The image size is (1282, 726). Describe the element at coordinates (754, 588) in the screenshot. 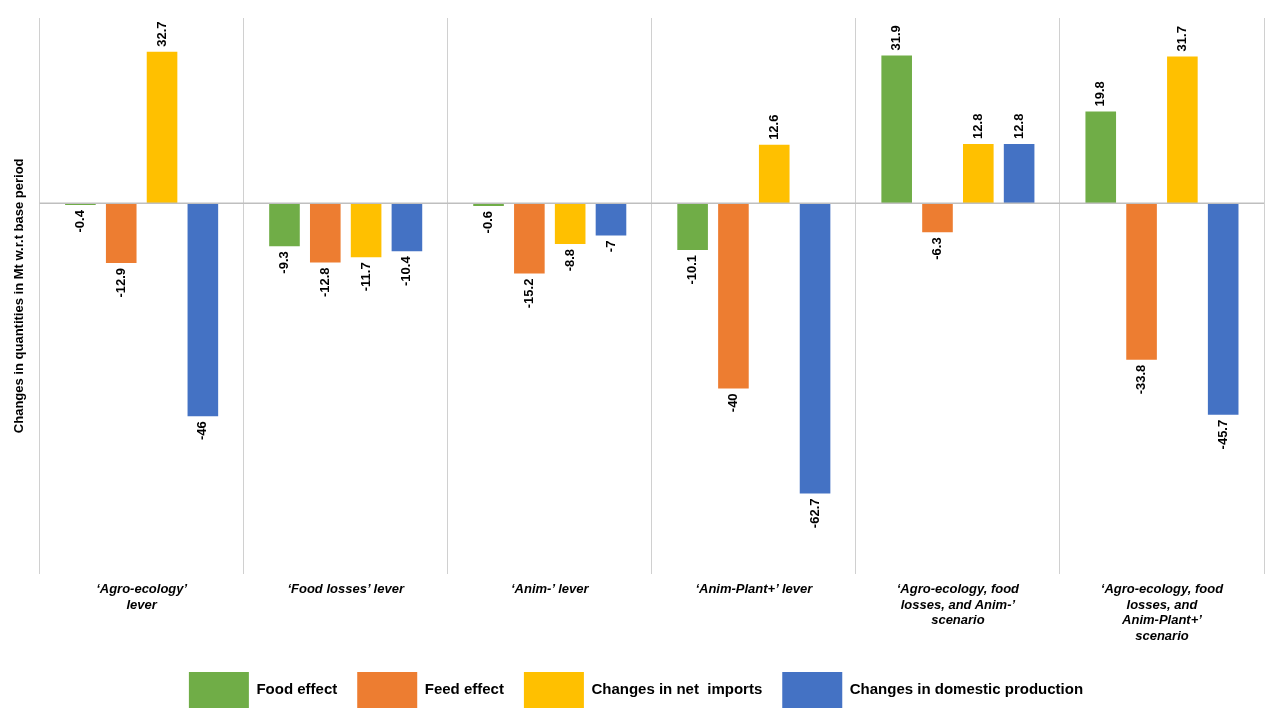

I see `x-tick-label: ‘Anim-Plant+’ lever` at that location.